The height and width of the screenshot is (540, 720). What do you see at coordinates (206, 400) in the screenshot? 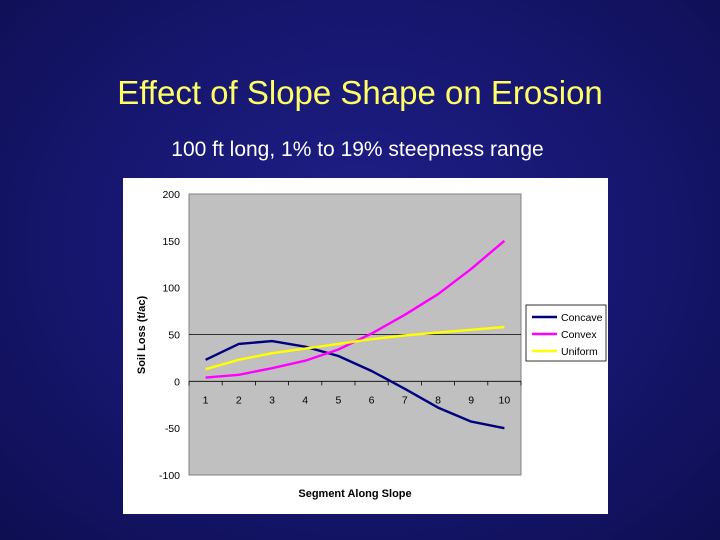
I see `x-tick-label: 1` at bounding box center [206, 400].